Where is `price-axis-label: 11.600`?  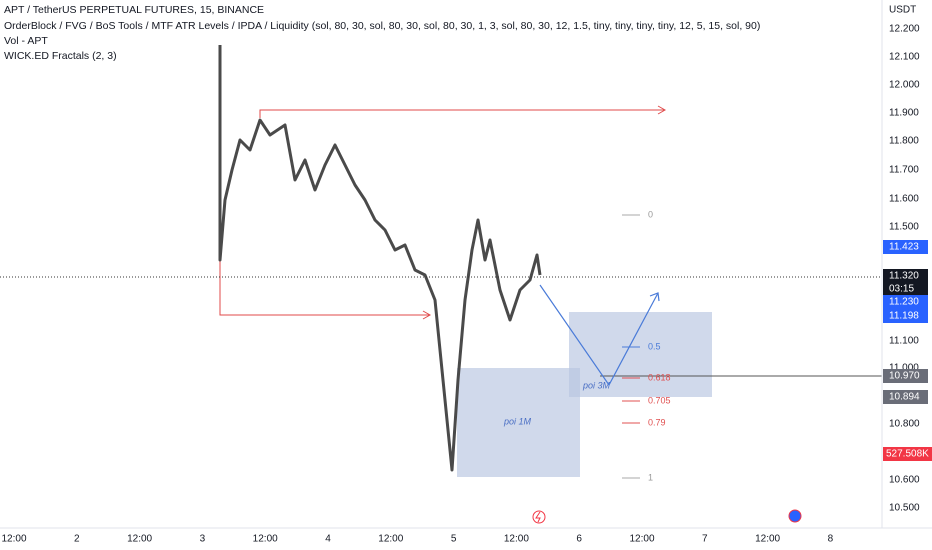
price-axis-label: 11.600 is located at coordinates (904, 199).